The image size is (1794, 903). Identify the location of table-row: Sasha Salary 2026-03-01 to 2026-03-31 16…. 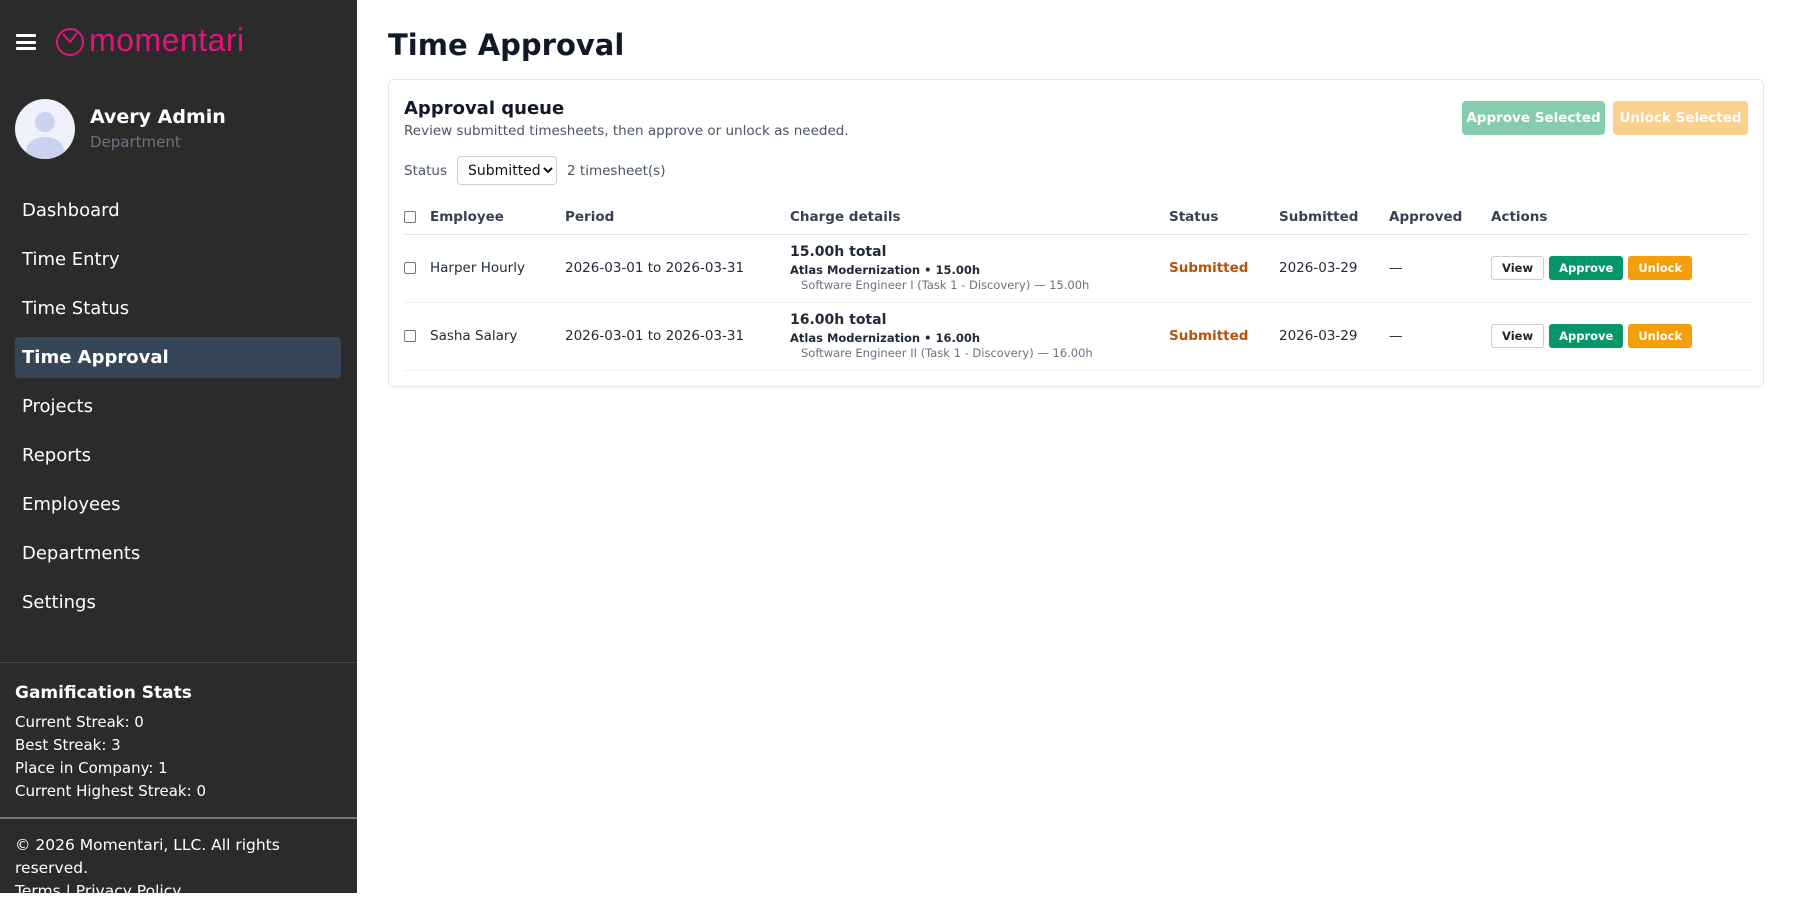
(1077, 336).